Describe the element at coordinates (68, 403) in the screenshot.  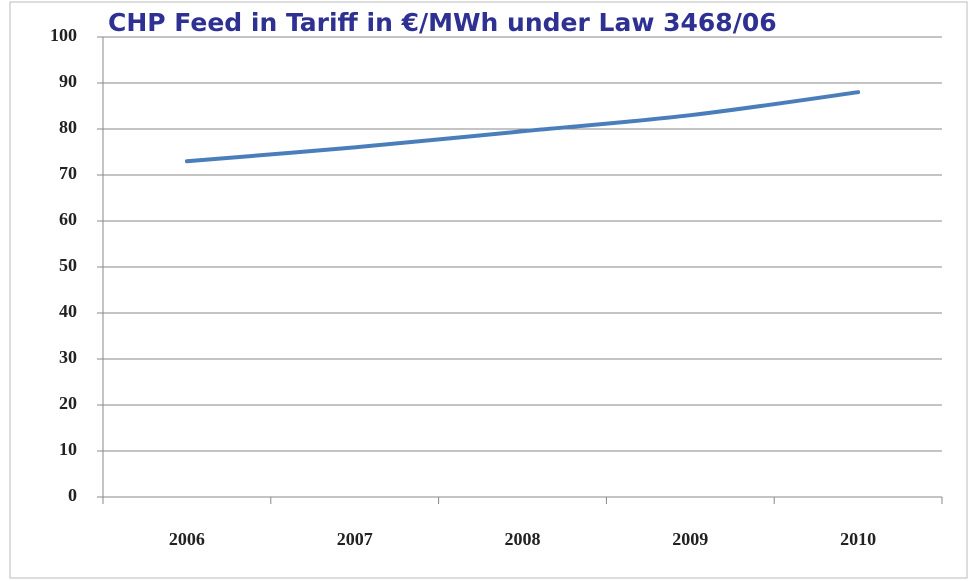
I see `y-tick-label: 20` at that location.